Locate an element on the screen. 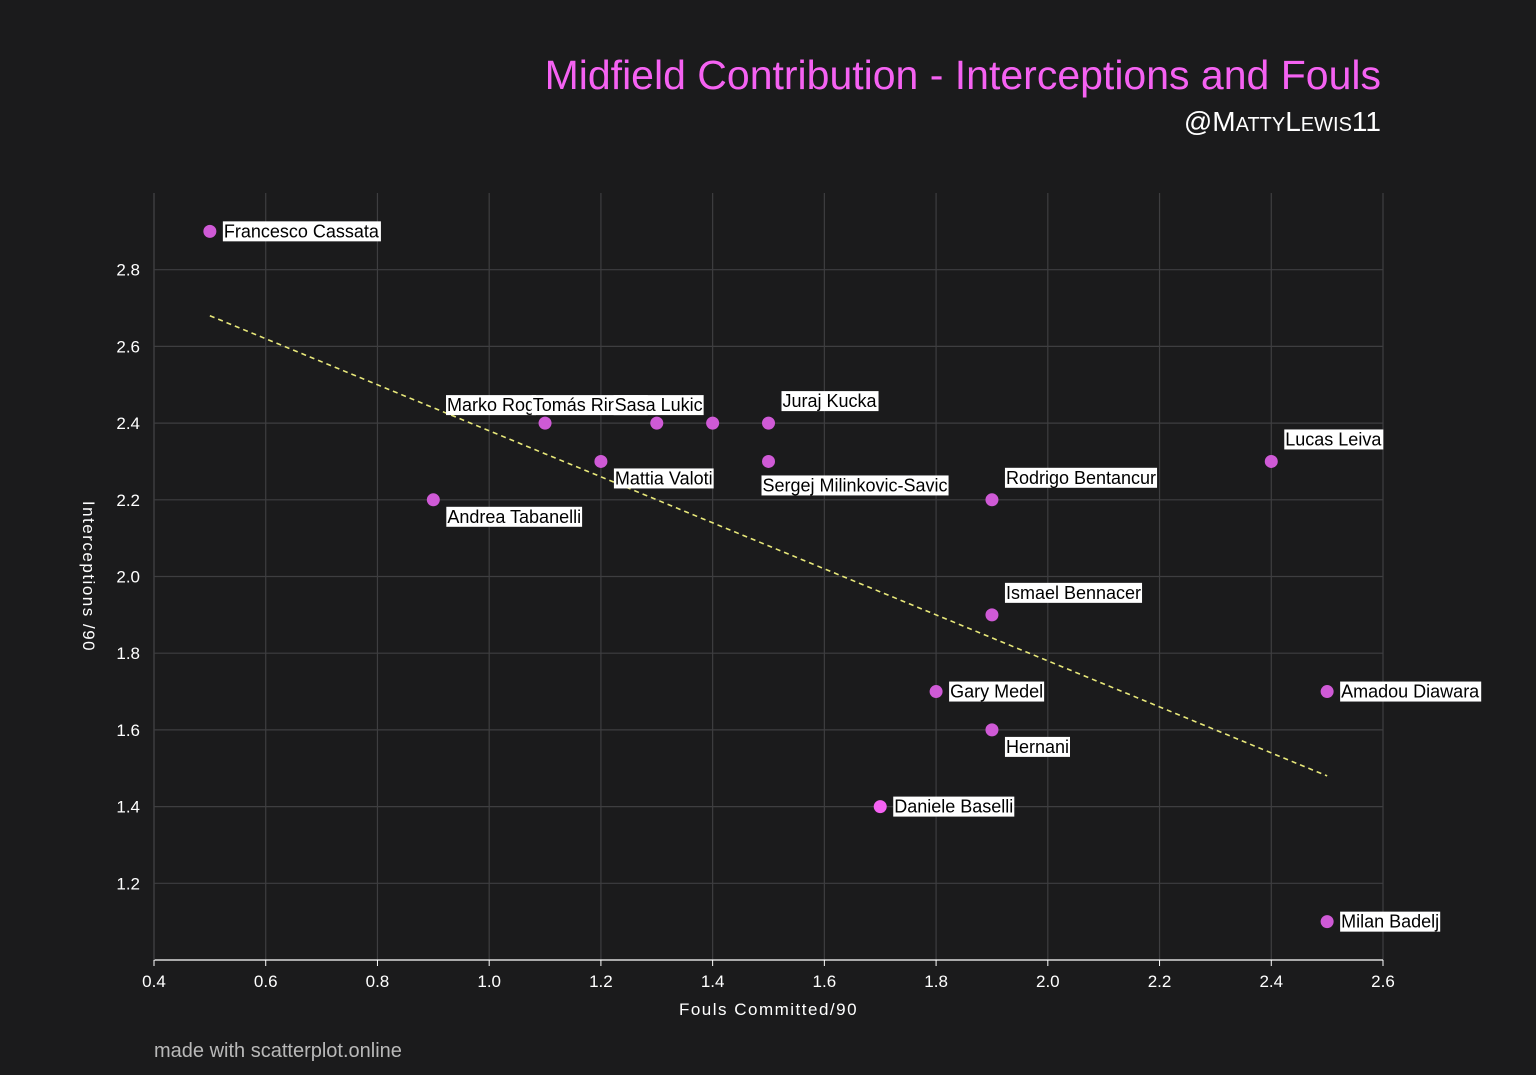  x-tick-label: 2.0 is located at coordinates (1048, 981).